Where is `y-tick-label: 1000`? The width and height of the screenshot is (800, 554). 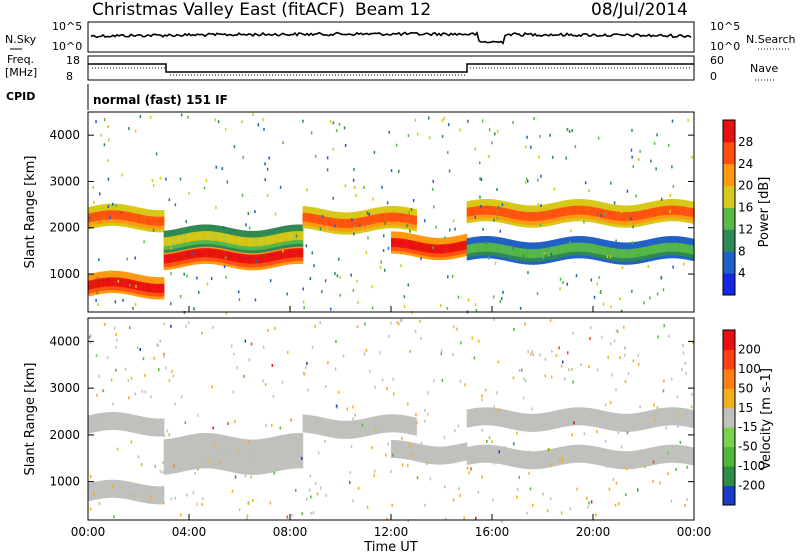
y-tick-label: 1000 is located at coordinates (64, 482).